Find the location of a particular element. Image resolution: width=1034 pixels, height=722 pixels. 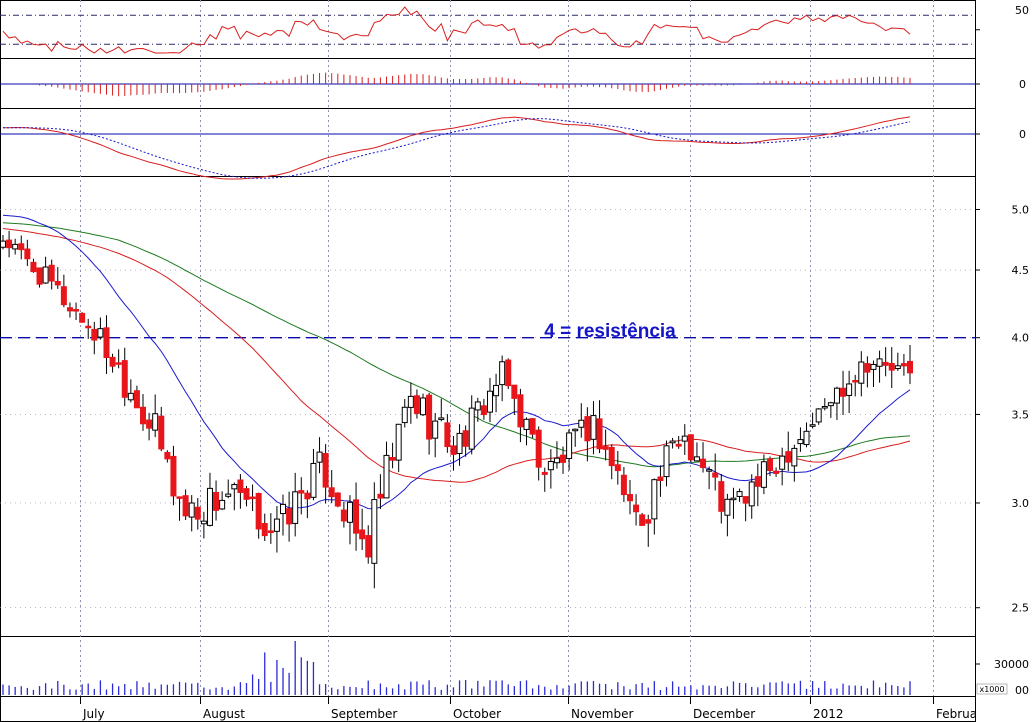

x-tick-label: October is located at coordinates (477, 714).